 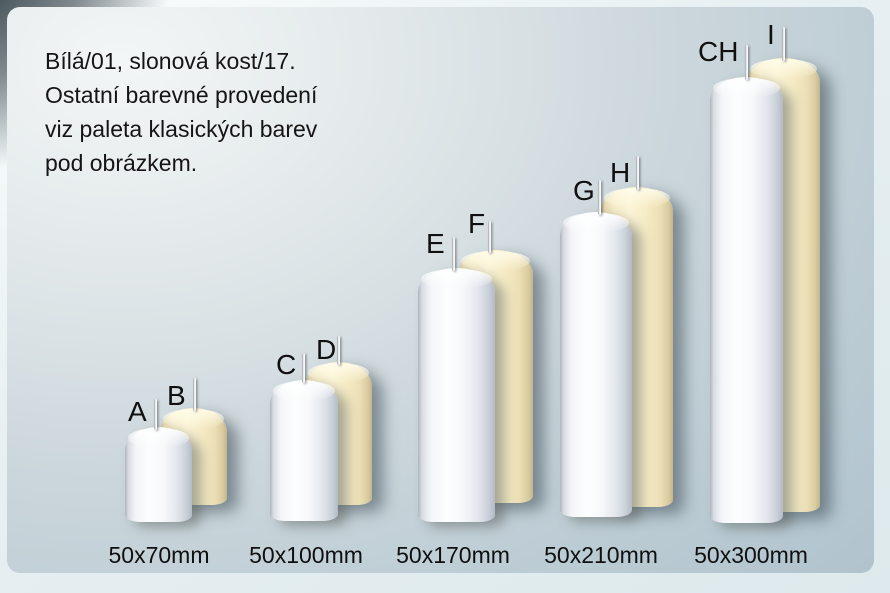 I want to click on candle-label: H, so click(x=620, y=172).